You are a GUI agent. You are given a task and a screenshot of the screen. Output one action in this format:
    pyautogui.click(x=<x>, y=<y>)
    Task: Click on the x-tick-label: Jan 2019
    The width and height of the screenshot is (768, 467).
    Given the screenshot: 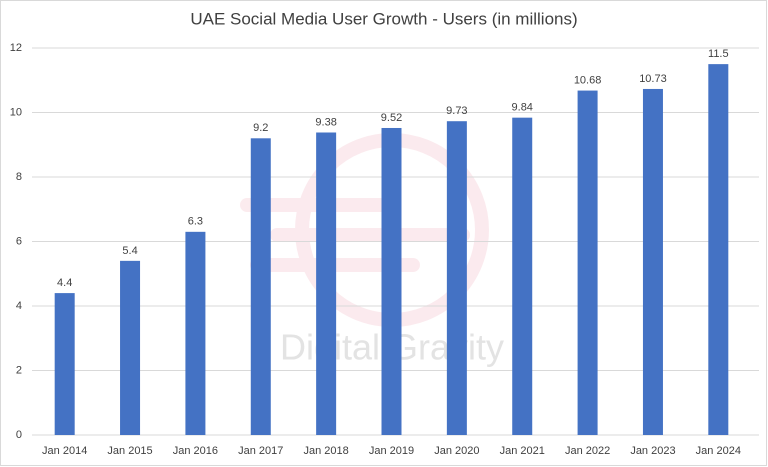 What is the action you would take?
    pyautogui.click(x=391, y=451)
    